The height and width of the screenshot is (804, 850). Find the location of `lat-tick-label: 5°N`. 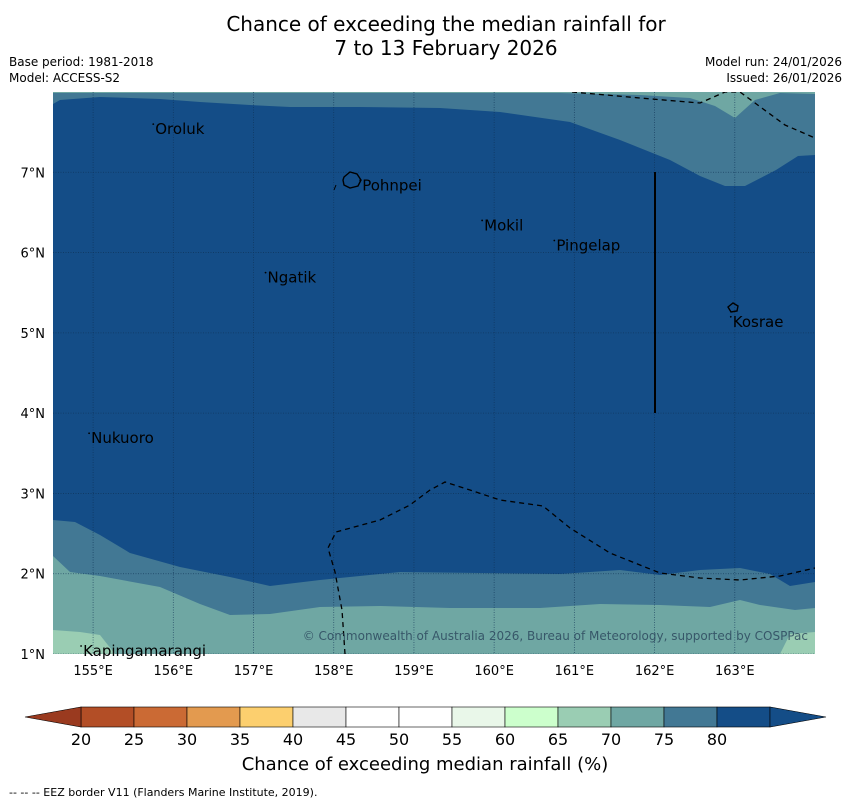

lat-tick-label: 5°N is located at coordinates (33, 334).